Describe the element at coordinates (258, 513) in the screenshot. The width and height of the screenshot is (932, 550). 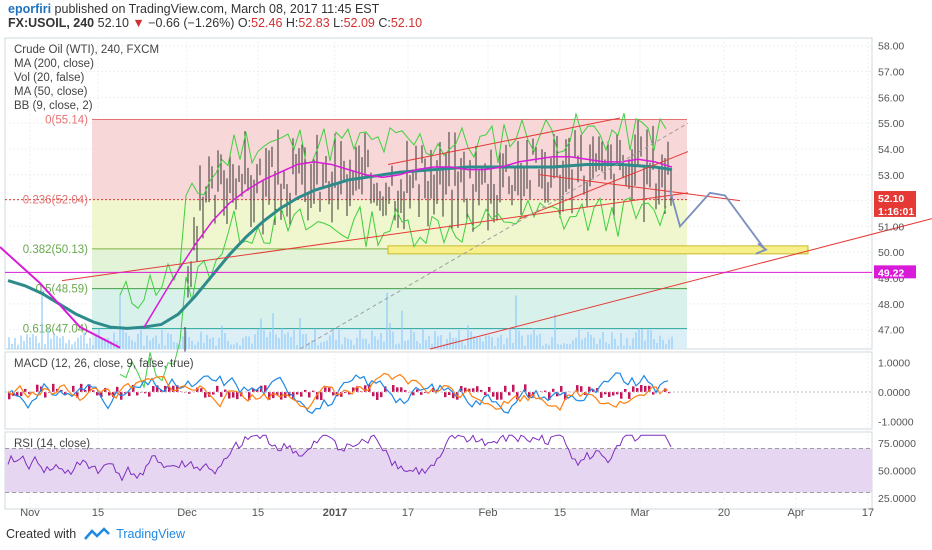
I see `x-tick-label: 15` at that location.